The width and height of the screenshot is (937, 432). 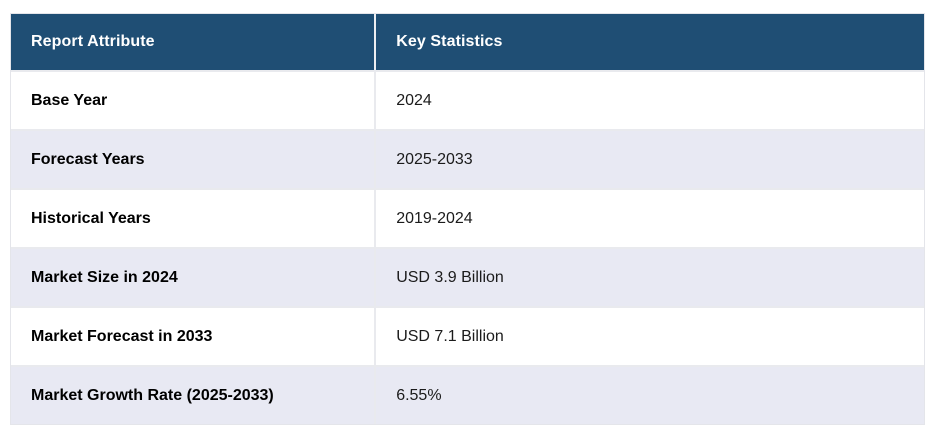 I want to click on column-header-key-statistics: Key Statistics, so click(x=449, y=41).